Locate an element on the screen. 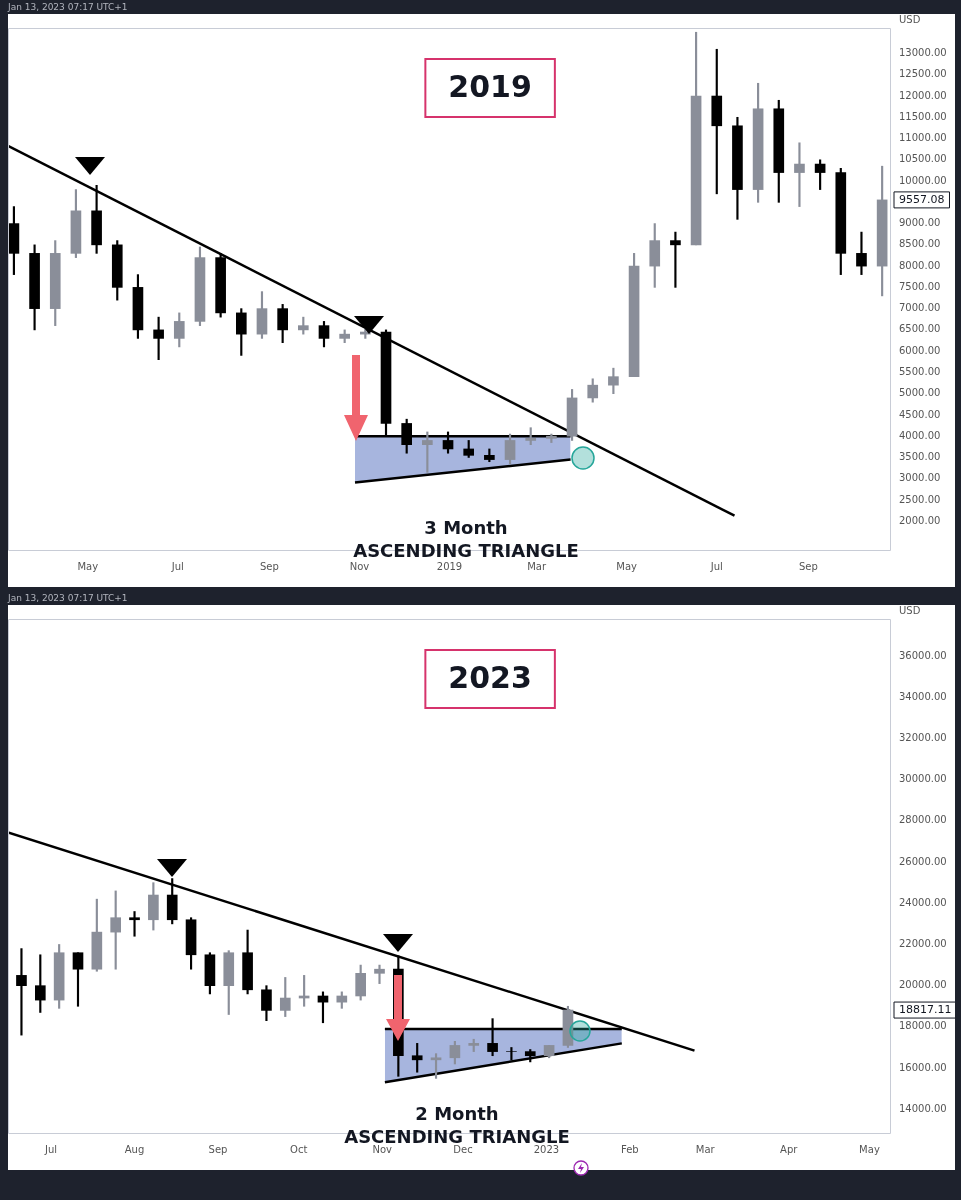 The image size is (961, 1200). y-tick-label: 20000.00 is located at coordinates (923, 985).